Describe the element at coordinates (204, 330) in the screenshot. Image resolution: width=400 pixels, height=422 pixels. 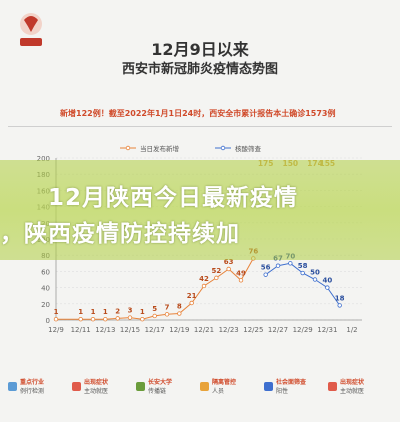
I see `x-tick-label: 12/21` at that location.